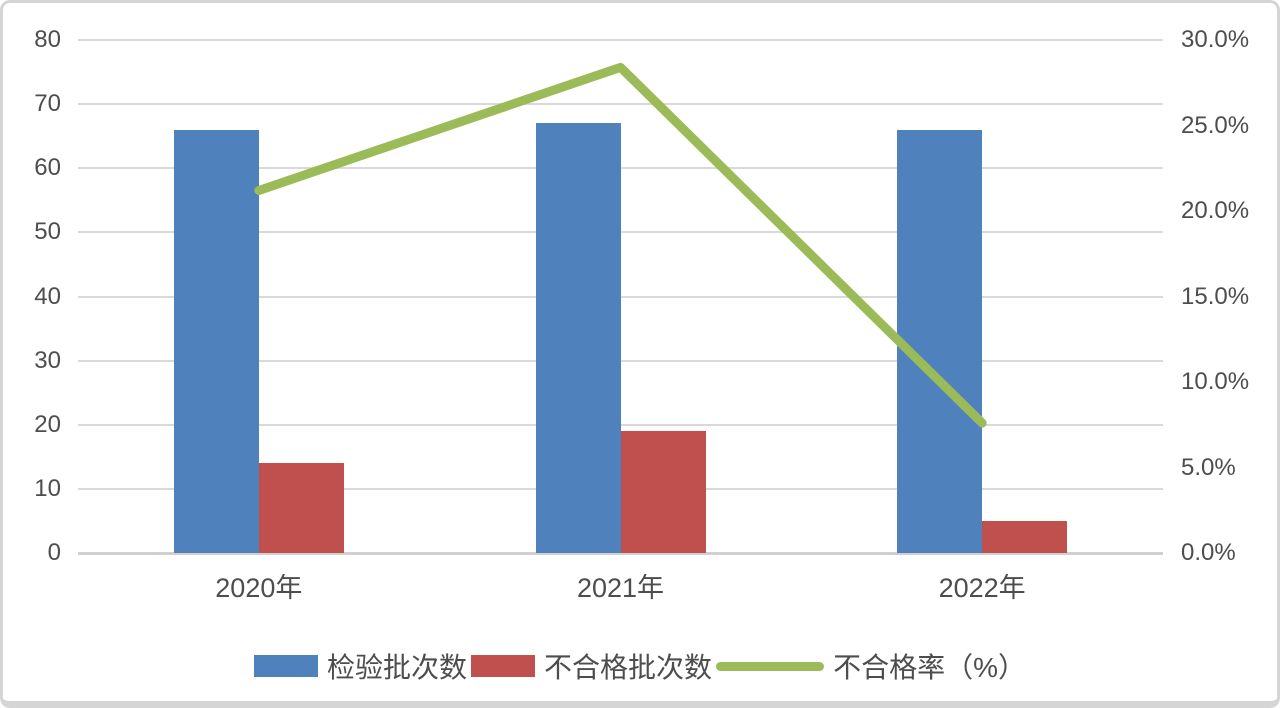 The image size is (1280, 708). What do you see at coordinates (47, 424) in the screenshot?
I see `left-axis-tick-20: 20` at bounding box center [47, 424].